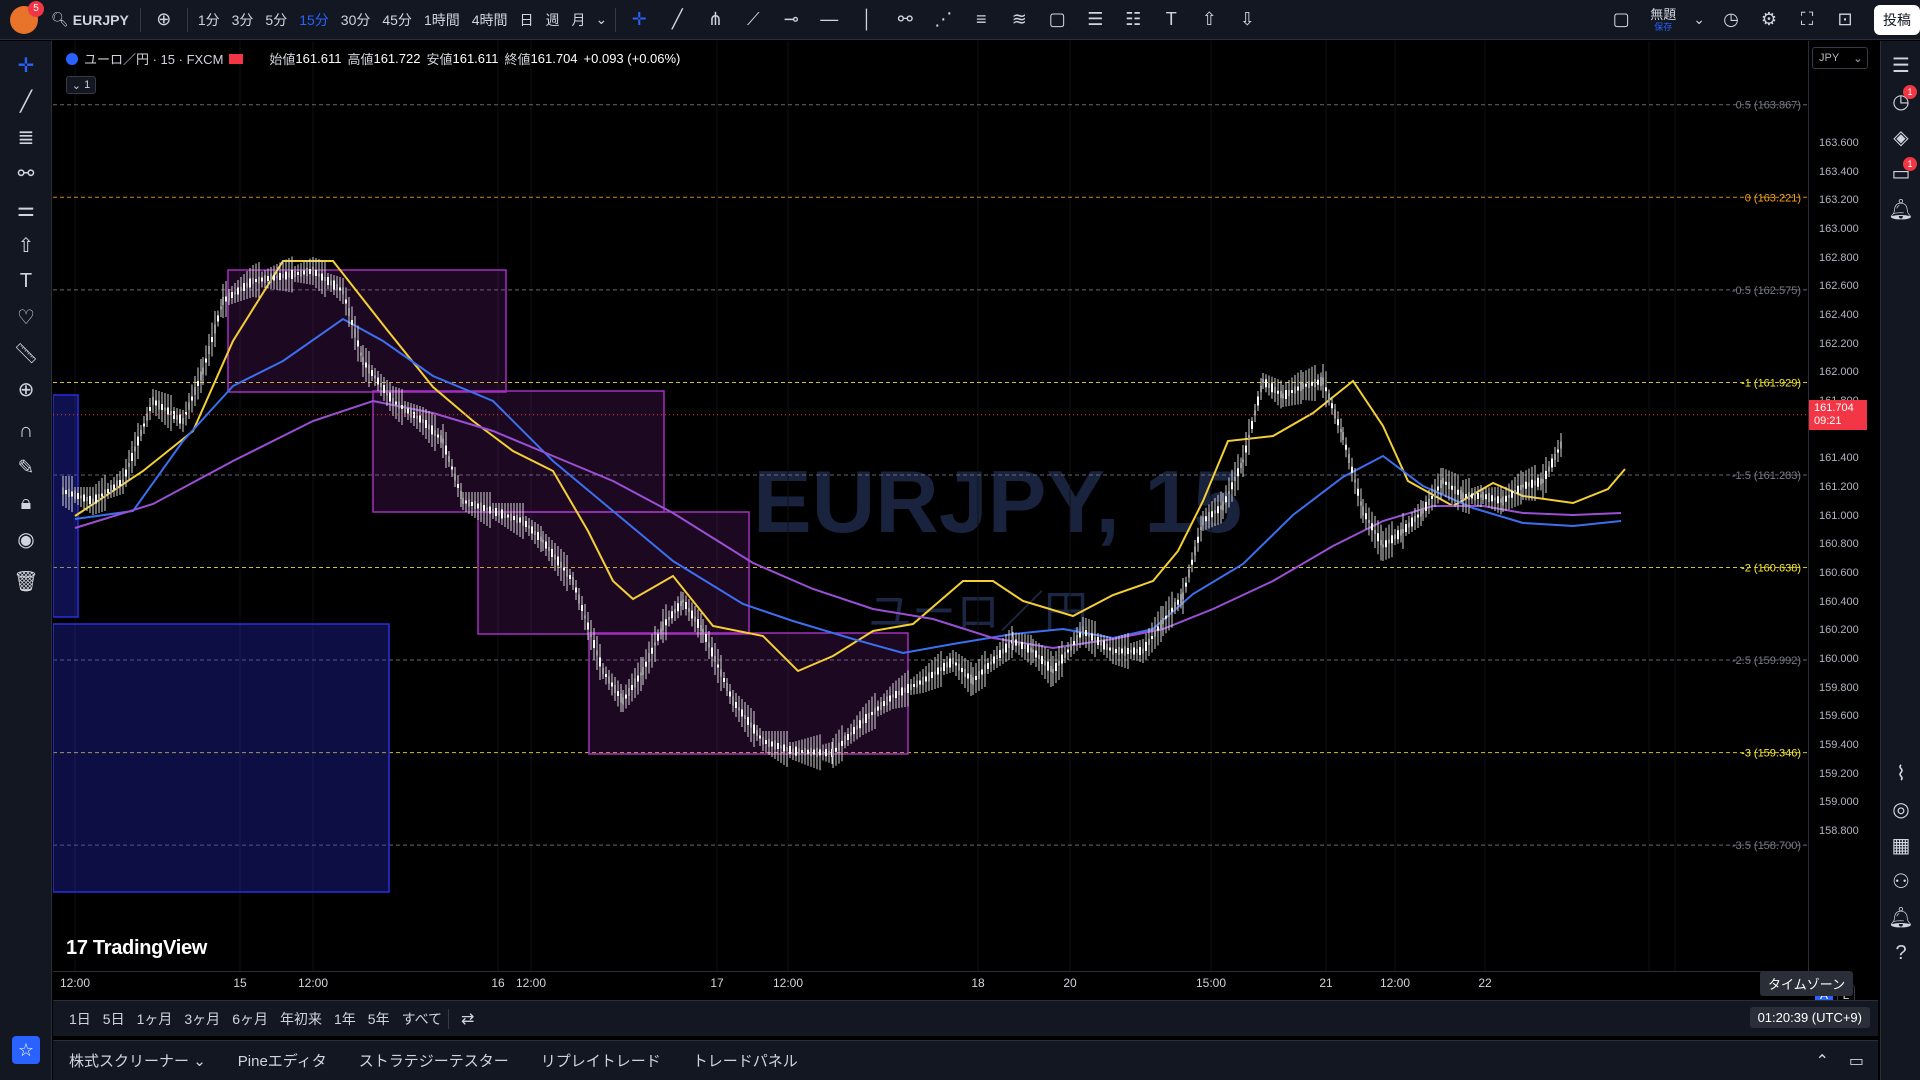 This screenshot has height=1080, width=1920. What do you see at coordinates (282, 1061) in the screenshot?
I see `tab-pine-editor: Pineエディタ` at bounding box center [282, 1061].